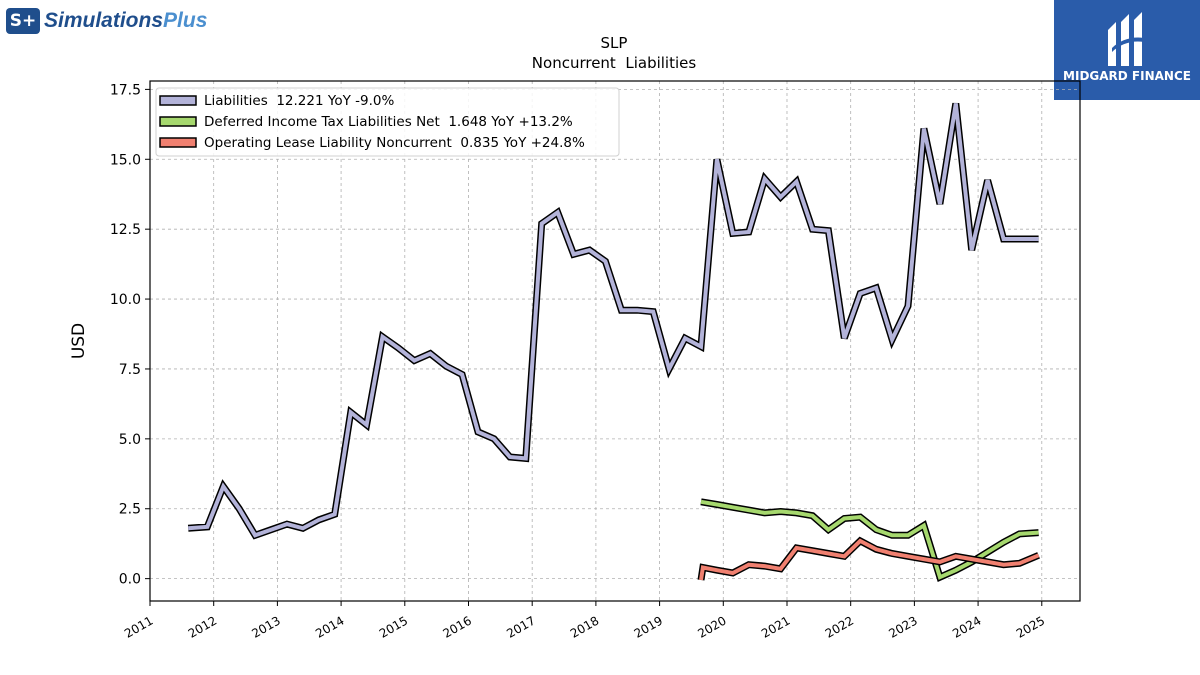 The width and height of the screenshot is (1200, 675). What do you see at coordinates (130, 580) in the screenshot?
I see `y-tick-label: 0.0` at bounding box center [130, 580].